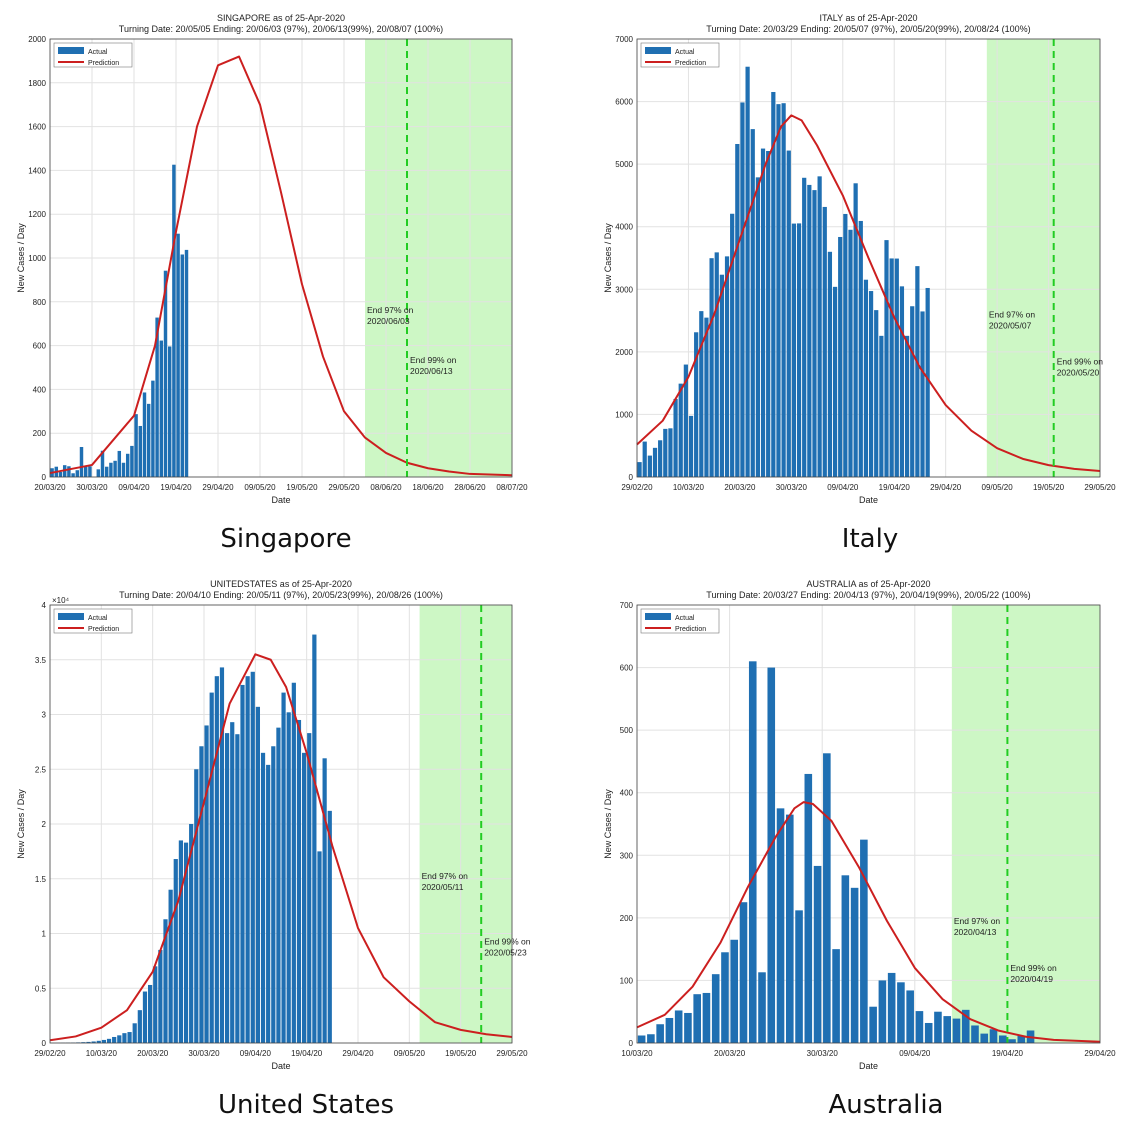 The image size is (1121, 1122). I want to click on caption-united-states: United States, so click(306, 1105).